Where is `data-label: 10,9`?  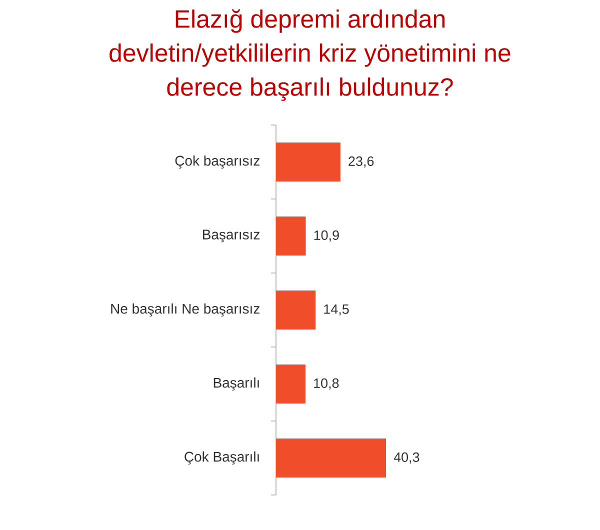 data-label: 10,9 is located at coordinates (326, 236).